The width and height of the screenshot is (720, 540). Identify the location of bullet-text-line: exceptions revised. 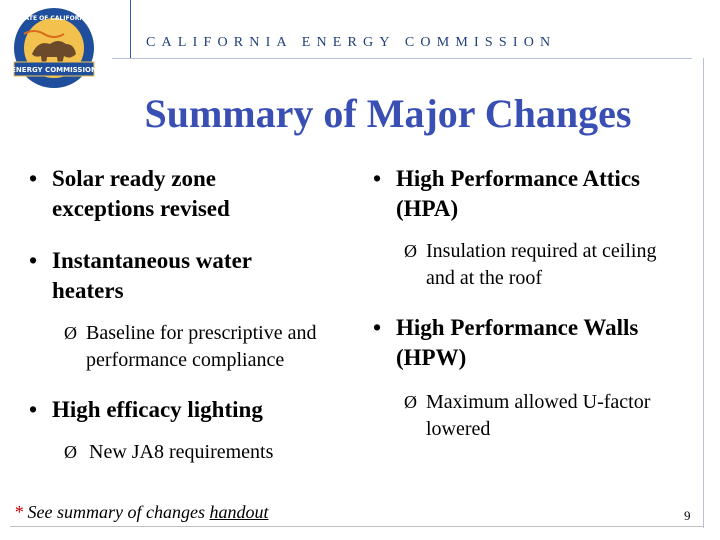
(141, 208).